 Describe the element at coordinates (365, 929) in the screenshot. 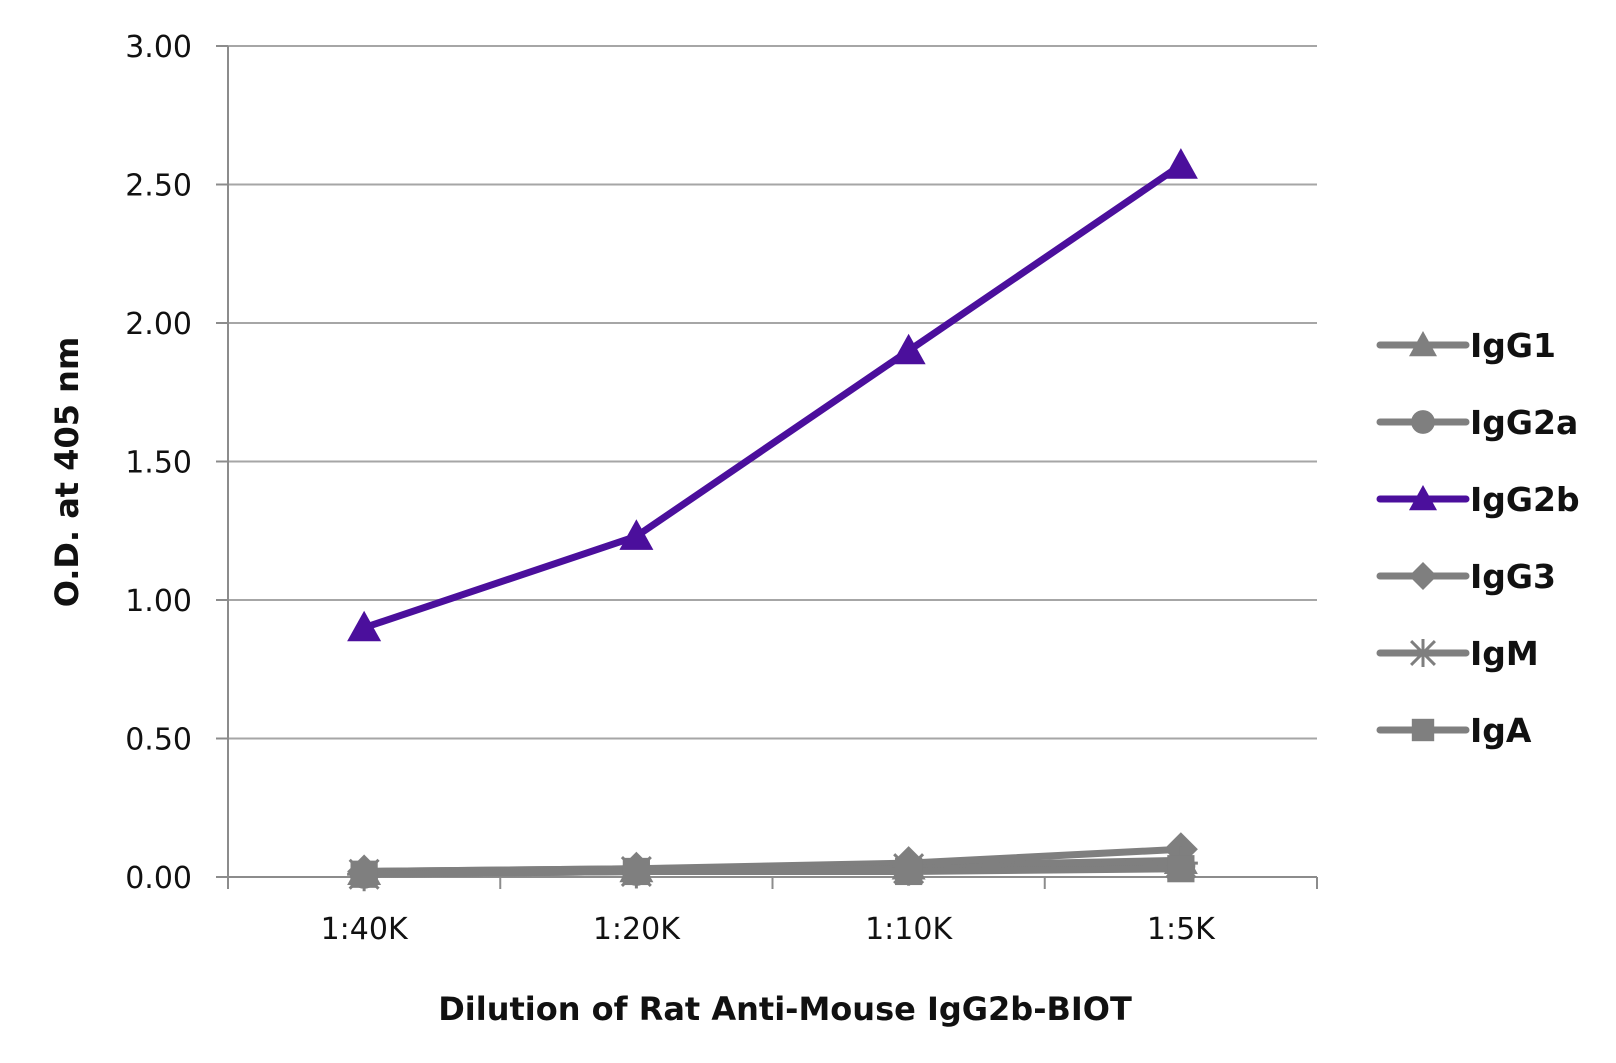

I see `x-tick-label: 1:40K` at that location.